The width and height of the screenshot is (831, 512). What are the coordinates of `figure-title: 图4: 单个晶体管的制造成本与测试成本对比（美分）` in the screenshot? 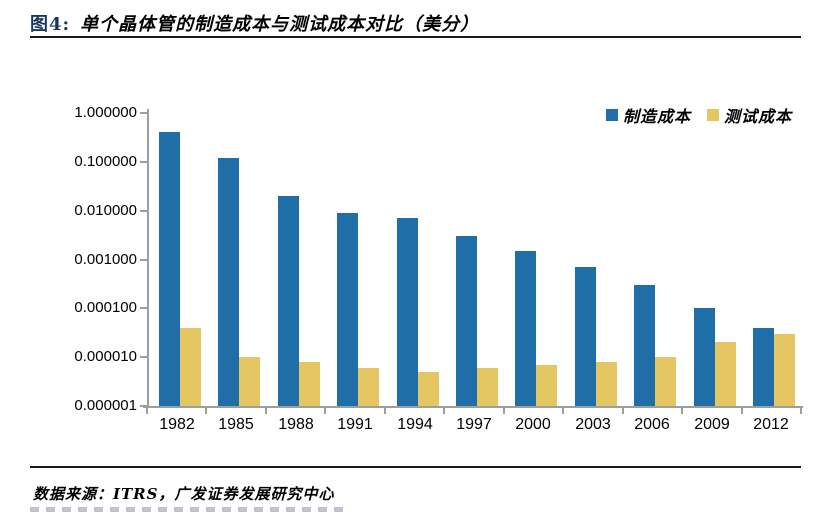 It's located at (415, 23).